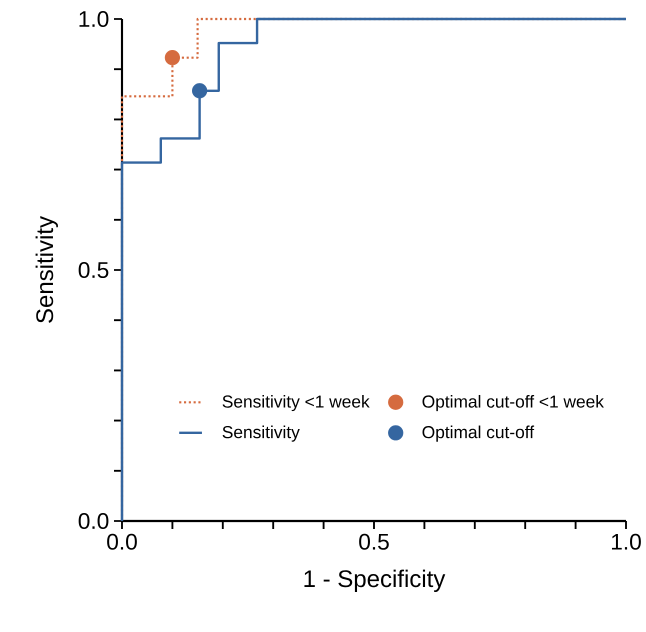 The height and width of the screenshot is (632, 646). Describe the element at coordinates (47, 269) in the screenshot. I see `y-axis-title: Sensitivity` at that location.